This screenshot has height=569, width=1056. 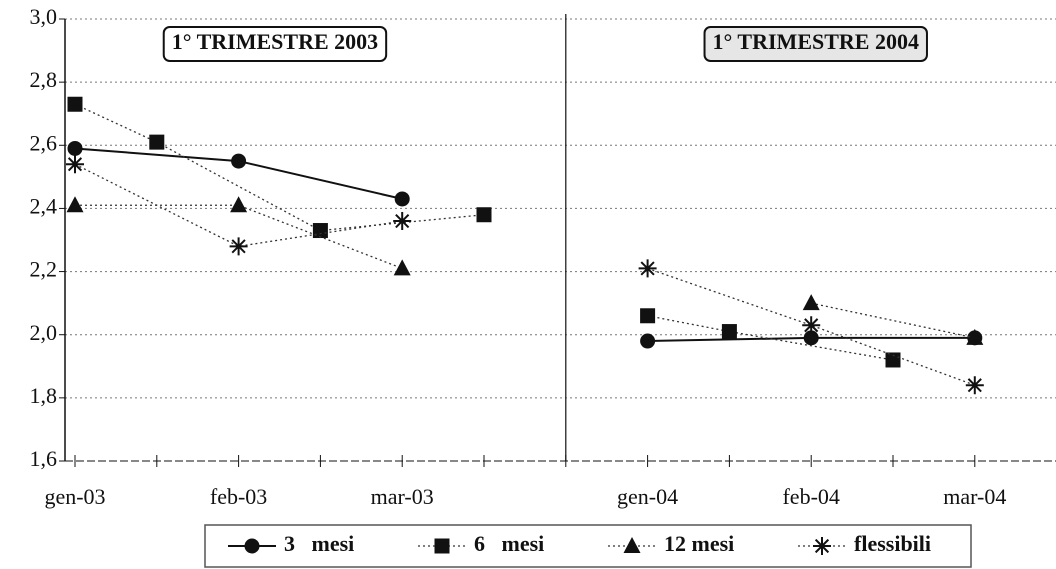 I want to click on y-tick-label: 1,8, so click(x=44, y=395).